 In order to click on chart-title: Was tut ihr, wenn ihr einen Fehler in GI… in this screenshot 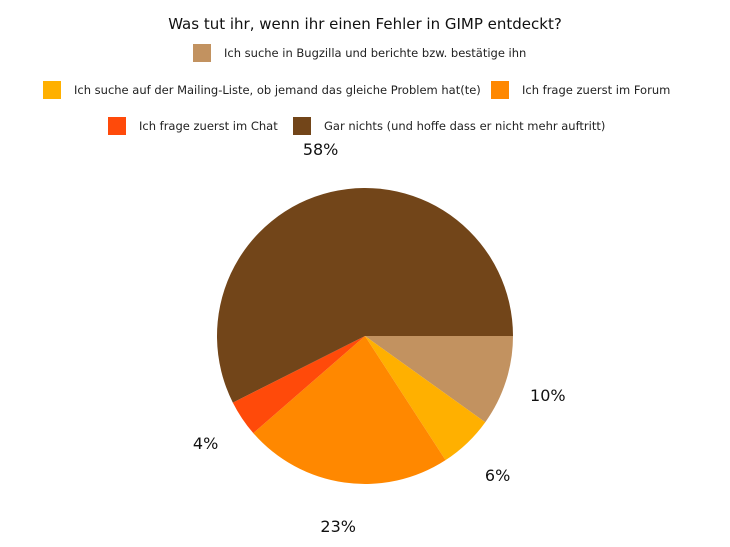, I will do `click(365, 24)`.